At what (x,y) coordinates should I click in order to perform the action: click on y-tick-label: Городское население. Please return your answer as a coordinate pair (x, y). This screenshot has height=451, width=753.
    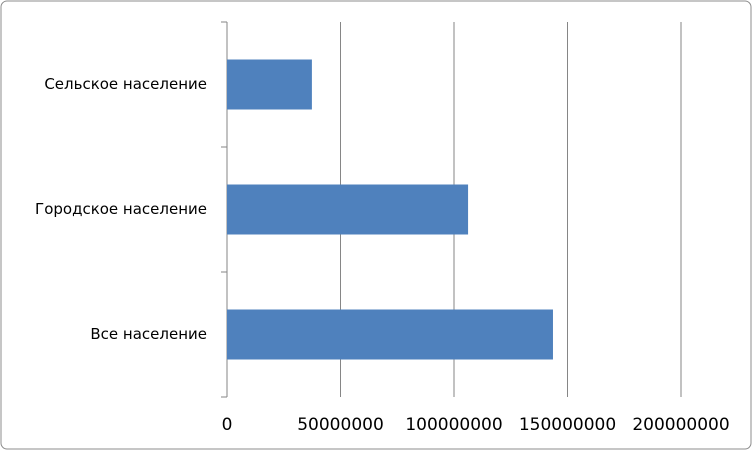
    Looking at the image, I should click on (121, 209).